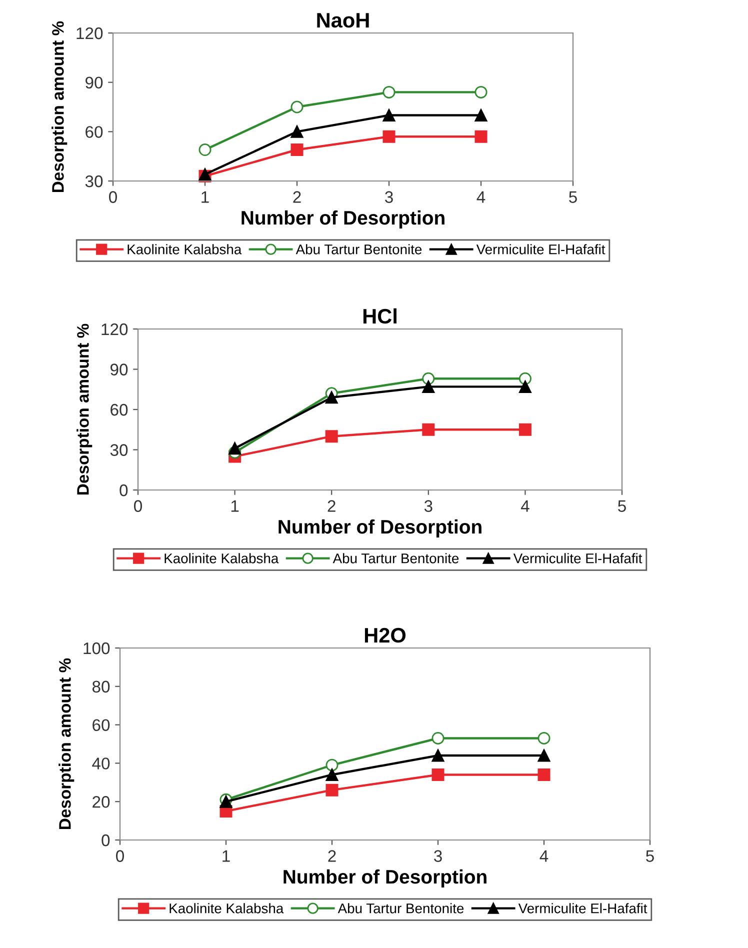 This screenshot has height=948, width=748. I want to click on y-tick-label: 80, so click(101, 686).